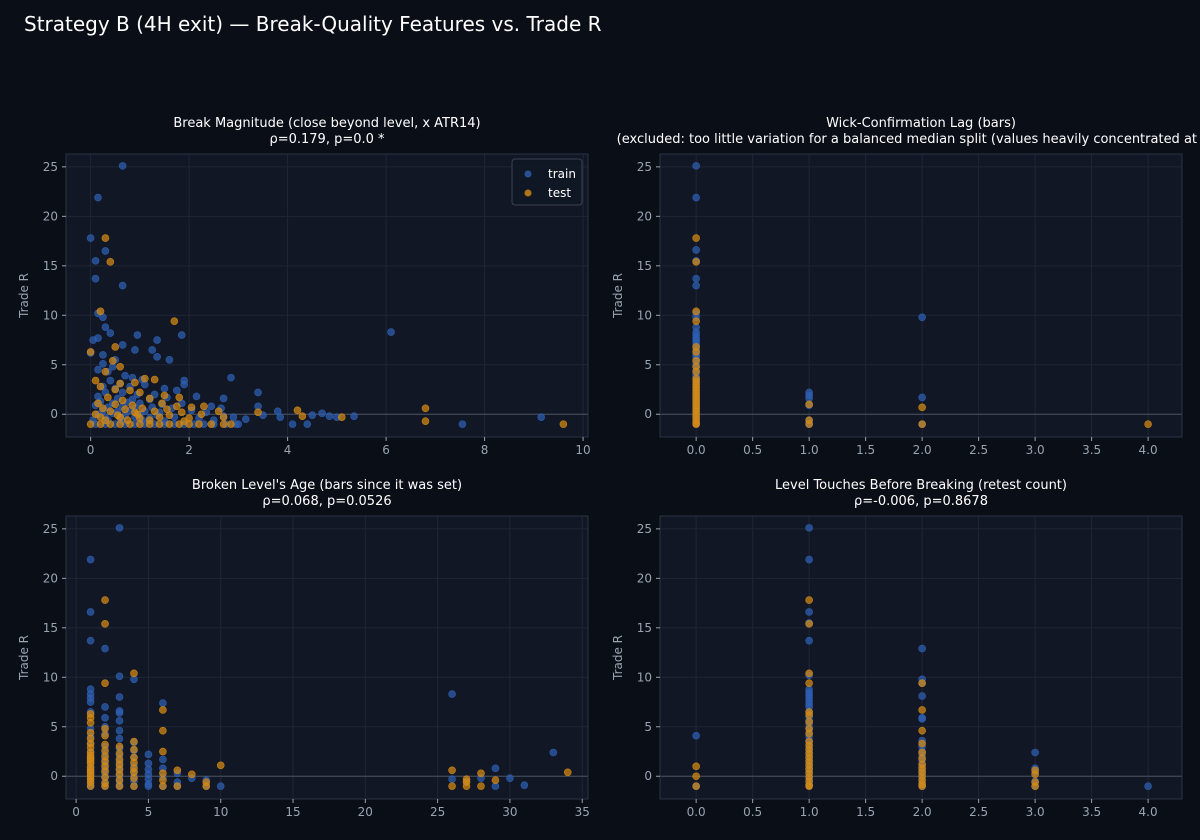  Describe the element at coordinates (696, 450) in the screenshot. I see `x-tick-label: 0.0` at that location.